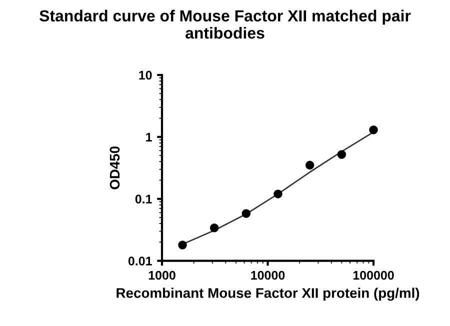 Image resolution: width=450 pixels, height=326 pixels. I want to click on y-tick-label: 0.01, so click(140, 261).